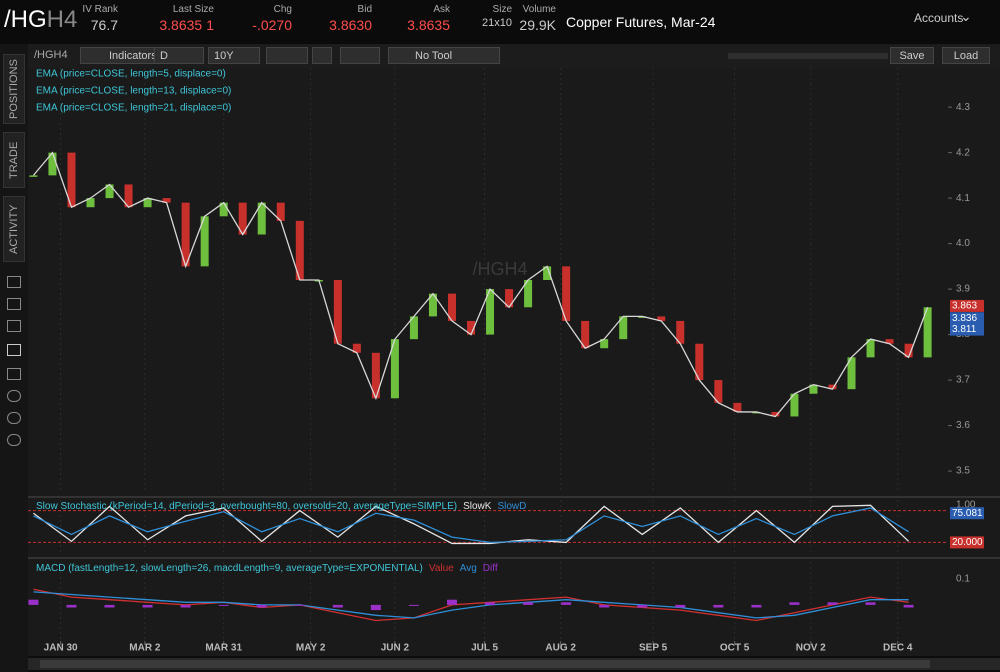 Image resolution: width=1000 pixels, height=672 pixels. Describe the element at coordinates (537, 25) in the screenshot. I see `quote-value: 29.9K` at that location.